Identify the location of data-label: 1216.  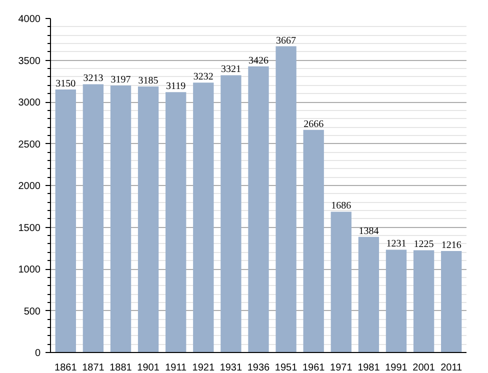
(451, 245).